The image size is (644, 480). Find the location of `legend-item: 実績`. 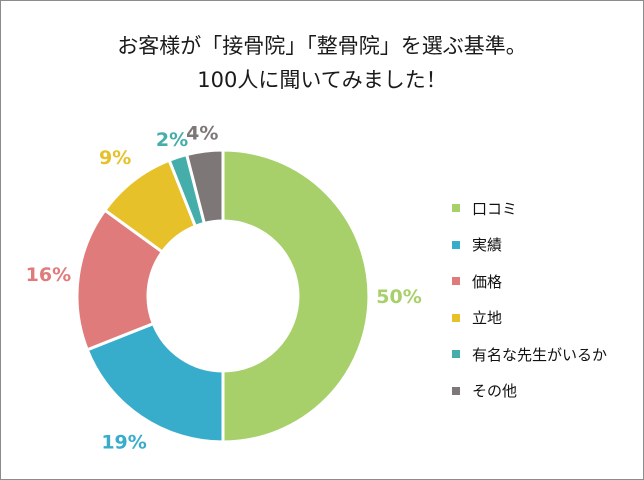

legend-item: 実績 is located at coordinates (529, 245).